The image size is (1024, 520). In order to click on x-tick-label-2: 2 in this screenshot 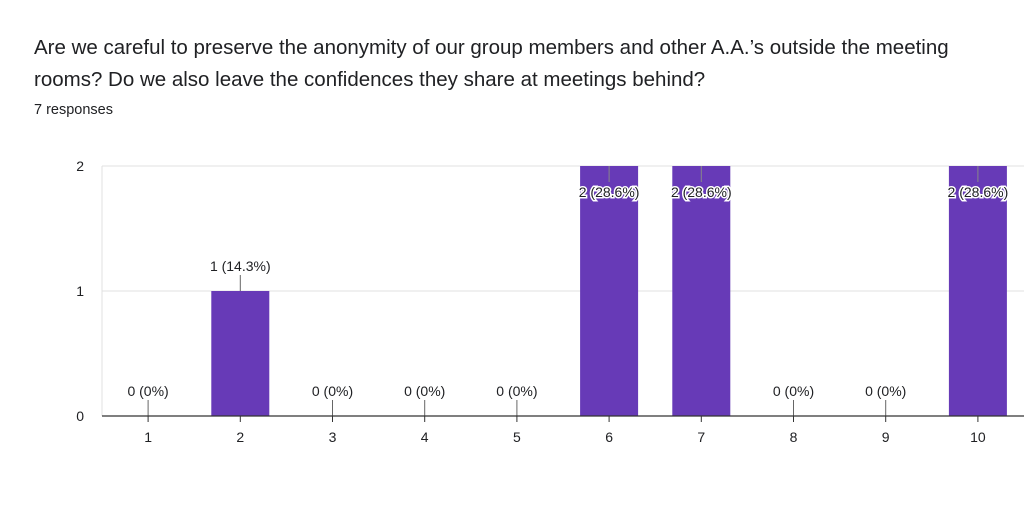, I will do `click(240, 437)`.